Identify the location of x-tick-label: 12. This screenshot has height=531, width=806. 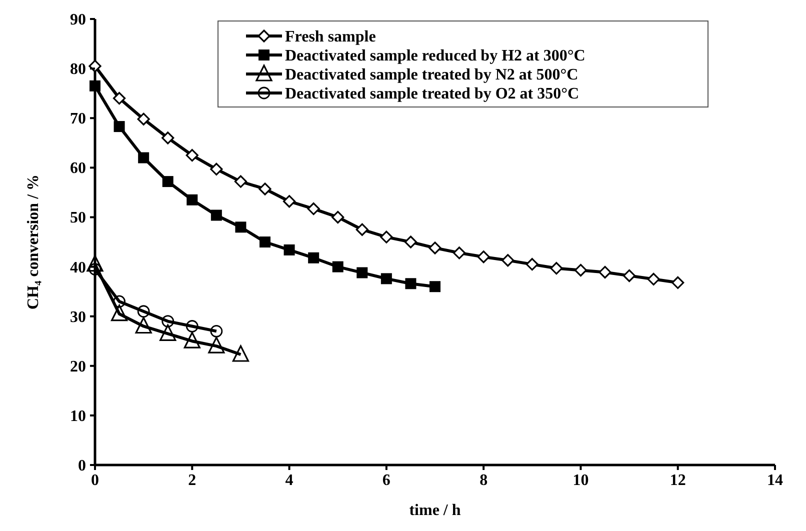
(678, 480).